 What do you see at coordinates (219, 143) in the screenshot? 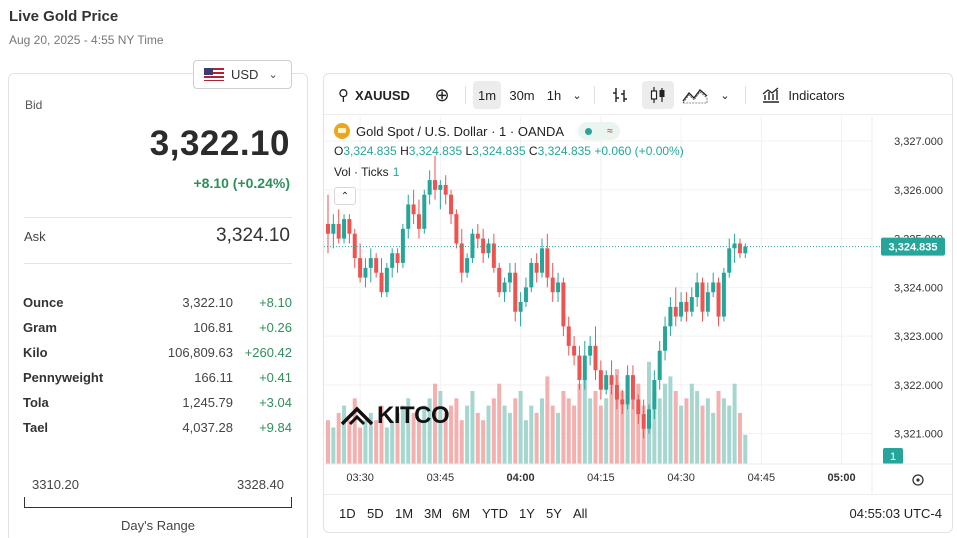
I see `bid-price: 3,322.10` at bounding box center [219, 143].